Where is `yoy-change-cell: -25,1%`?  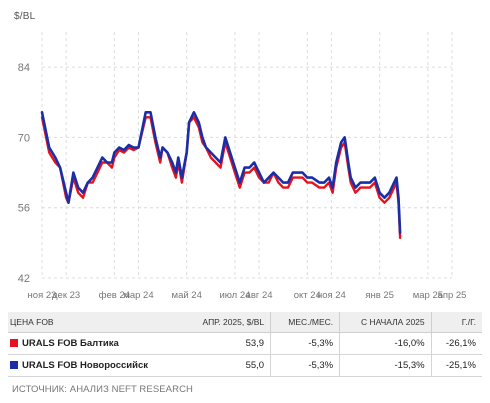
yoy-change-cell: -25,1% is located at coordinates (456, 365).